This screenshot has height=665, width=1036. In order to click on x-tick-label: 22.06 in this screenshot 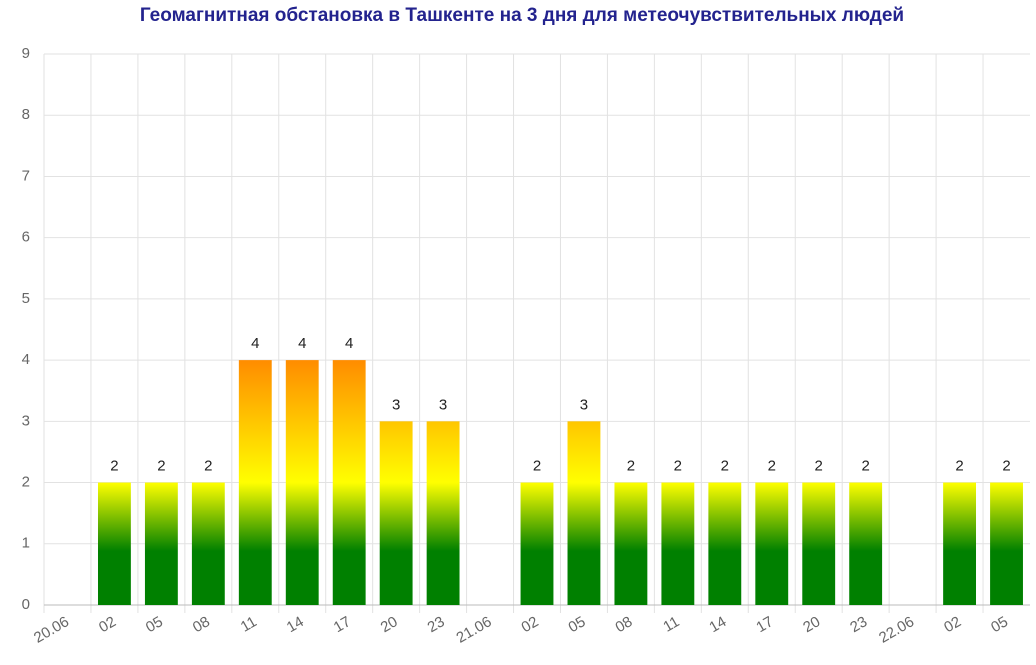, I will do `click(896, 629)`.